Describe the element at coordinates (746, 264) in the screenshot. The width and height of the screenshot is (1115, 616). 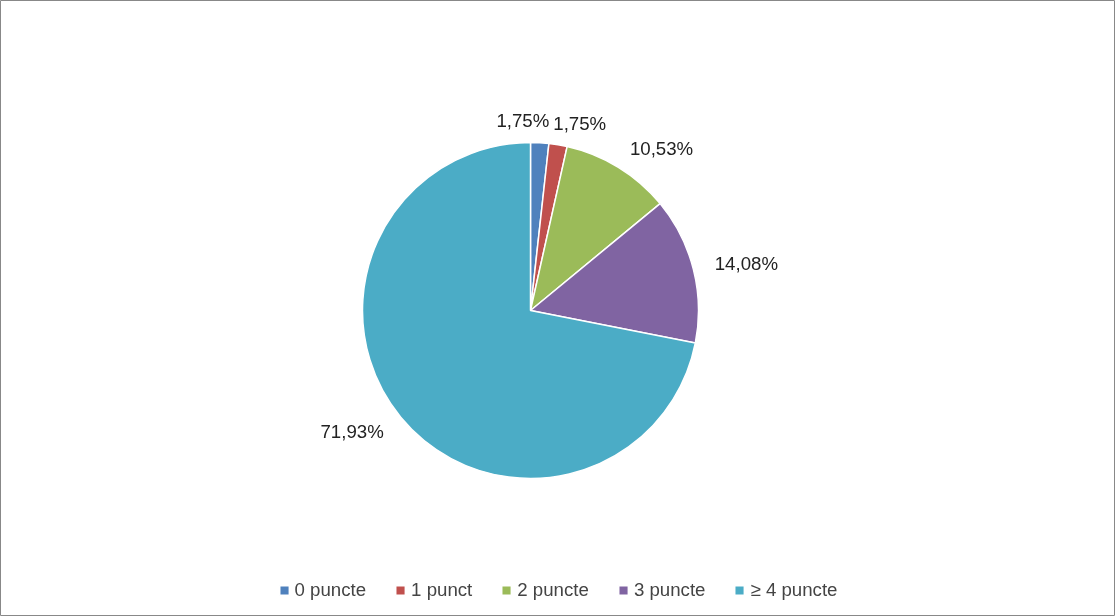
I see `data-label: 14,08%` at that location.